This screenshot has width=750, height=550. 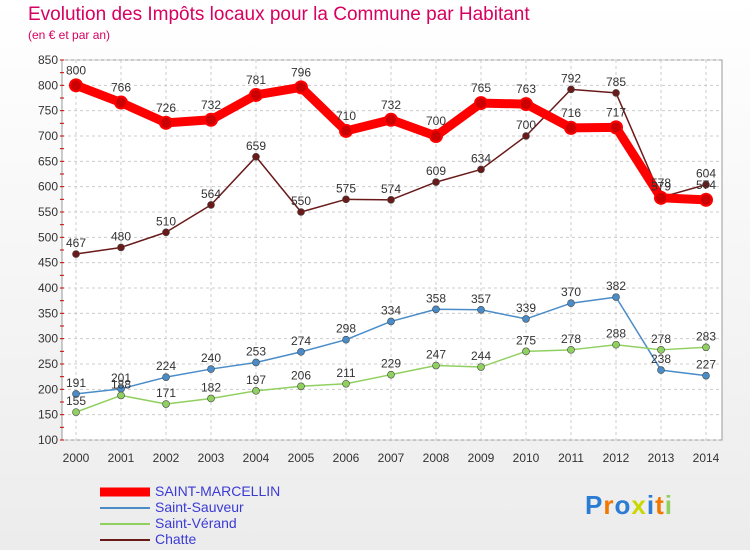 I want to click on data-label-saint-marcellin: 716, so click(x=571, y=113).